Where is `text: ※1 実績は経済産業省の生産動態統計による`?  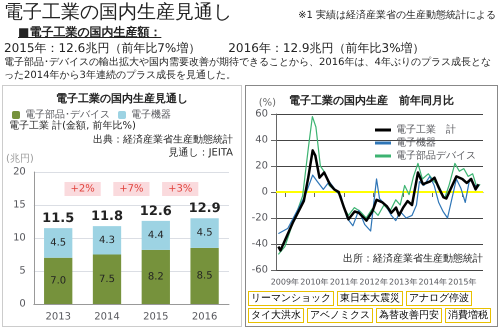
text: ※1 実績は経済産業省の生産動態統計による is located at coordinates (397, 15).